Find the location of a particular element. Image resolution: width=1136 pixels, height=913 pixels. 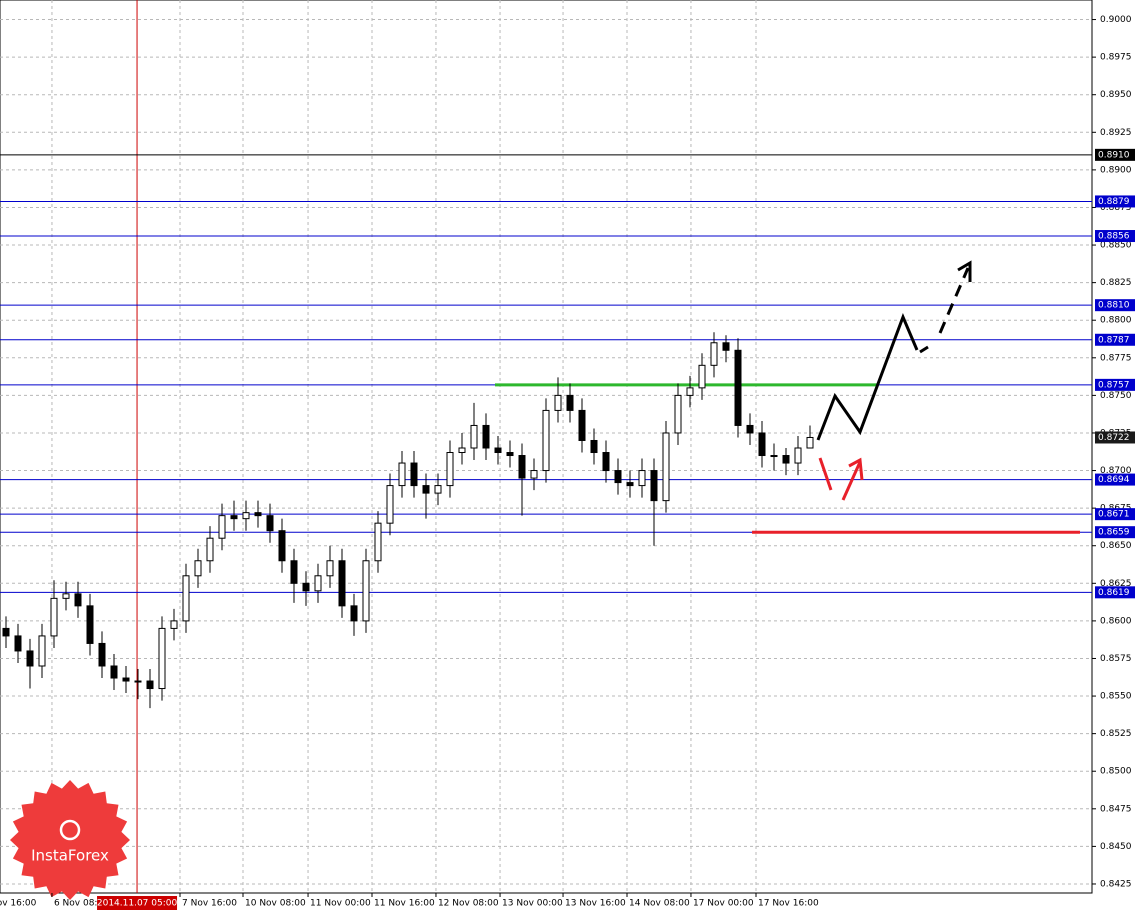

y-tick-label: 0.9000 is located at coordinates (1116, 20).